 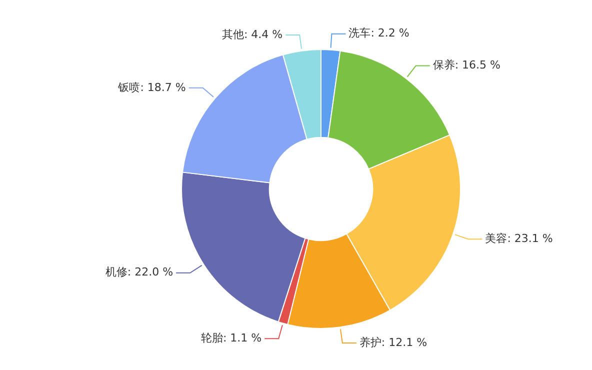 What do you see at coordinates (466, 65) in the screenshot?
I see `slice-label: 保养: 16.5 %` at bounding box center [466, 65].